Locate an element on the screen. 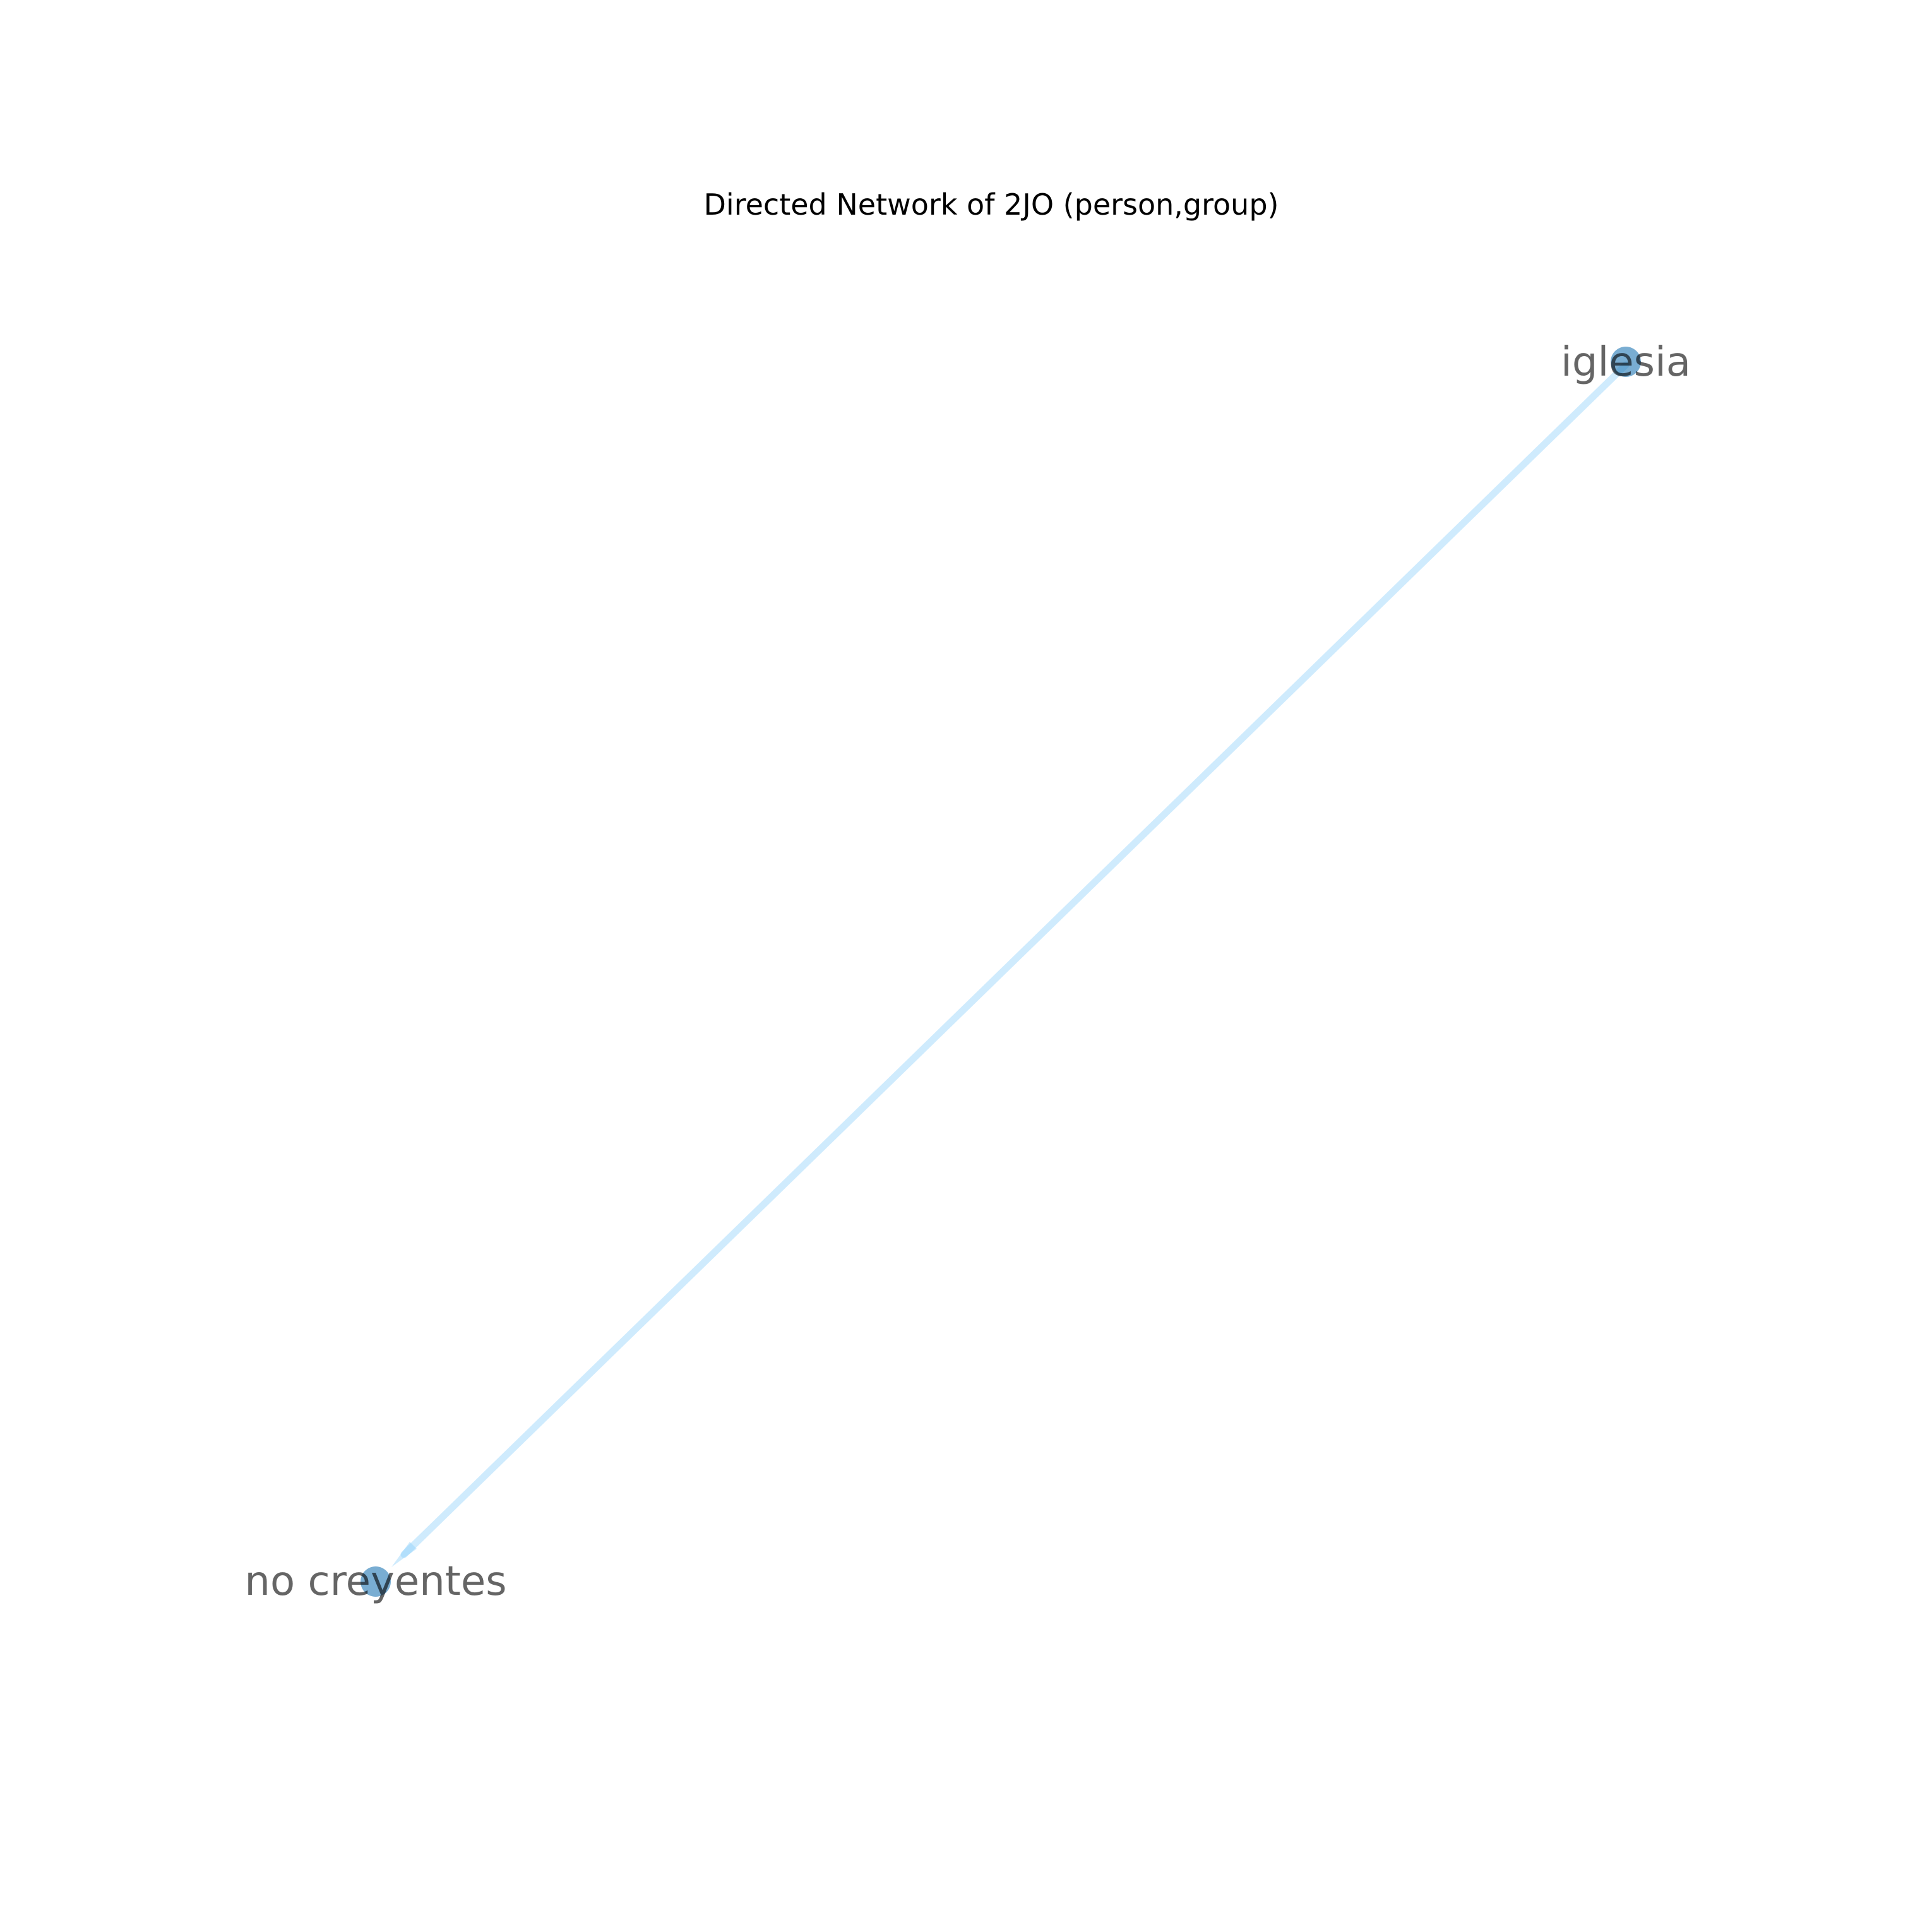  node-no-creyentes is located at coordinates (376, 1581).